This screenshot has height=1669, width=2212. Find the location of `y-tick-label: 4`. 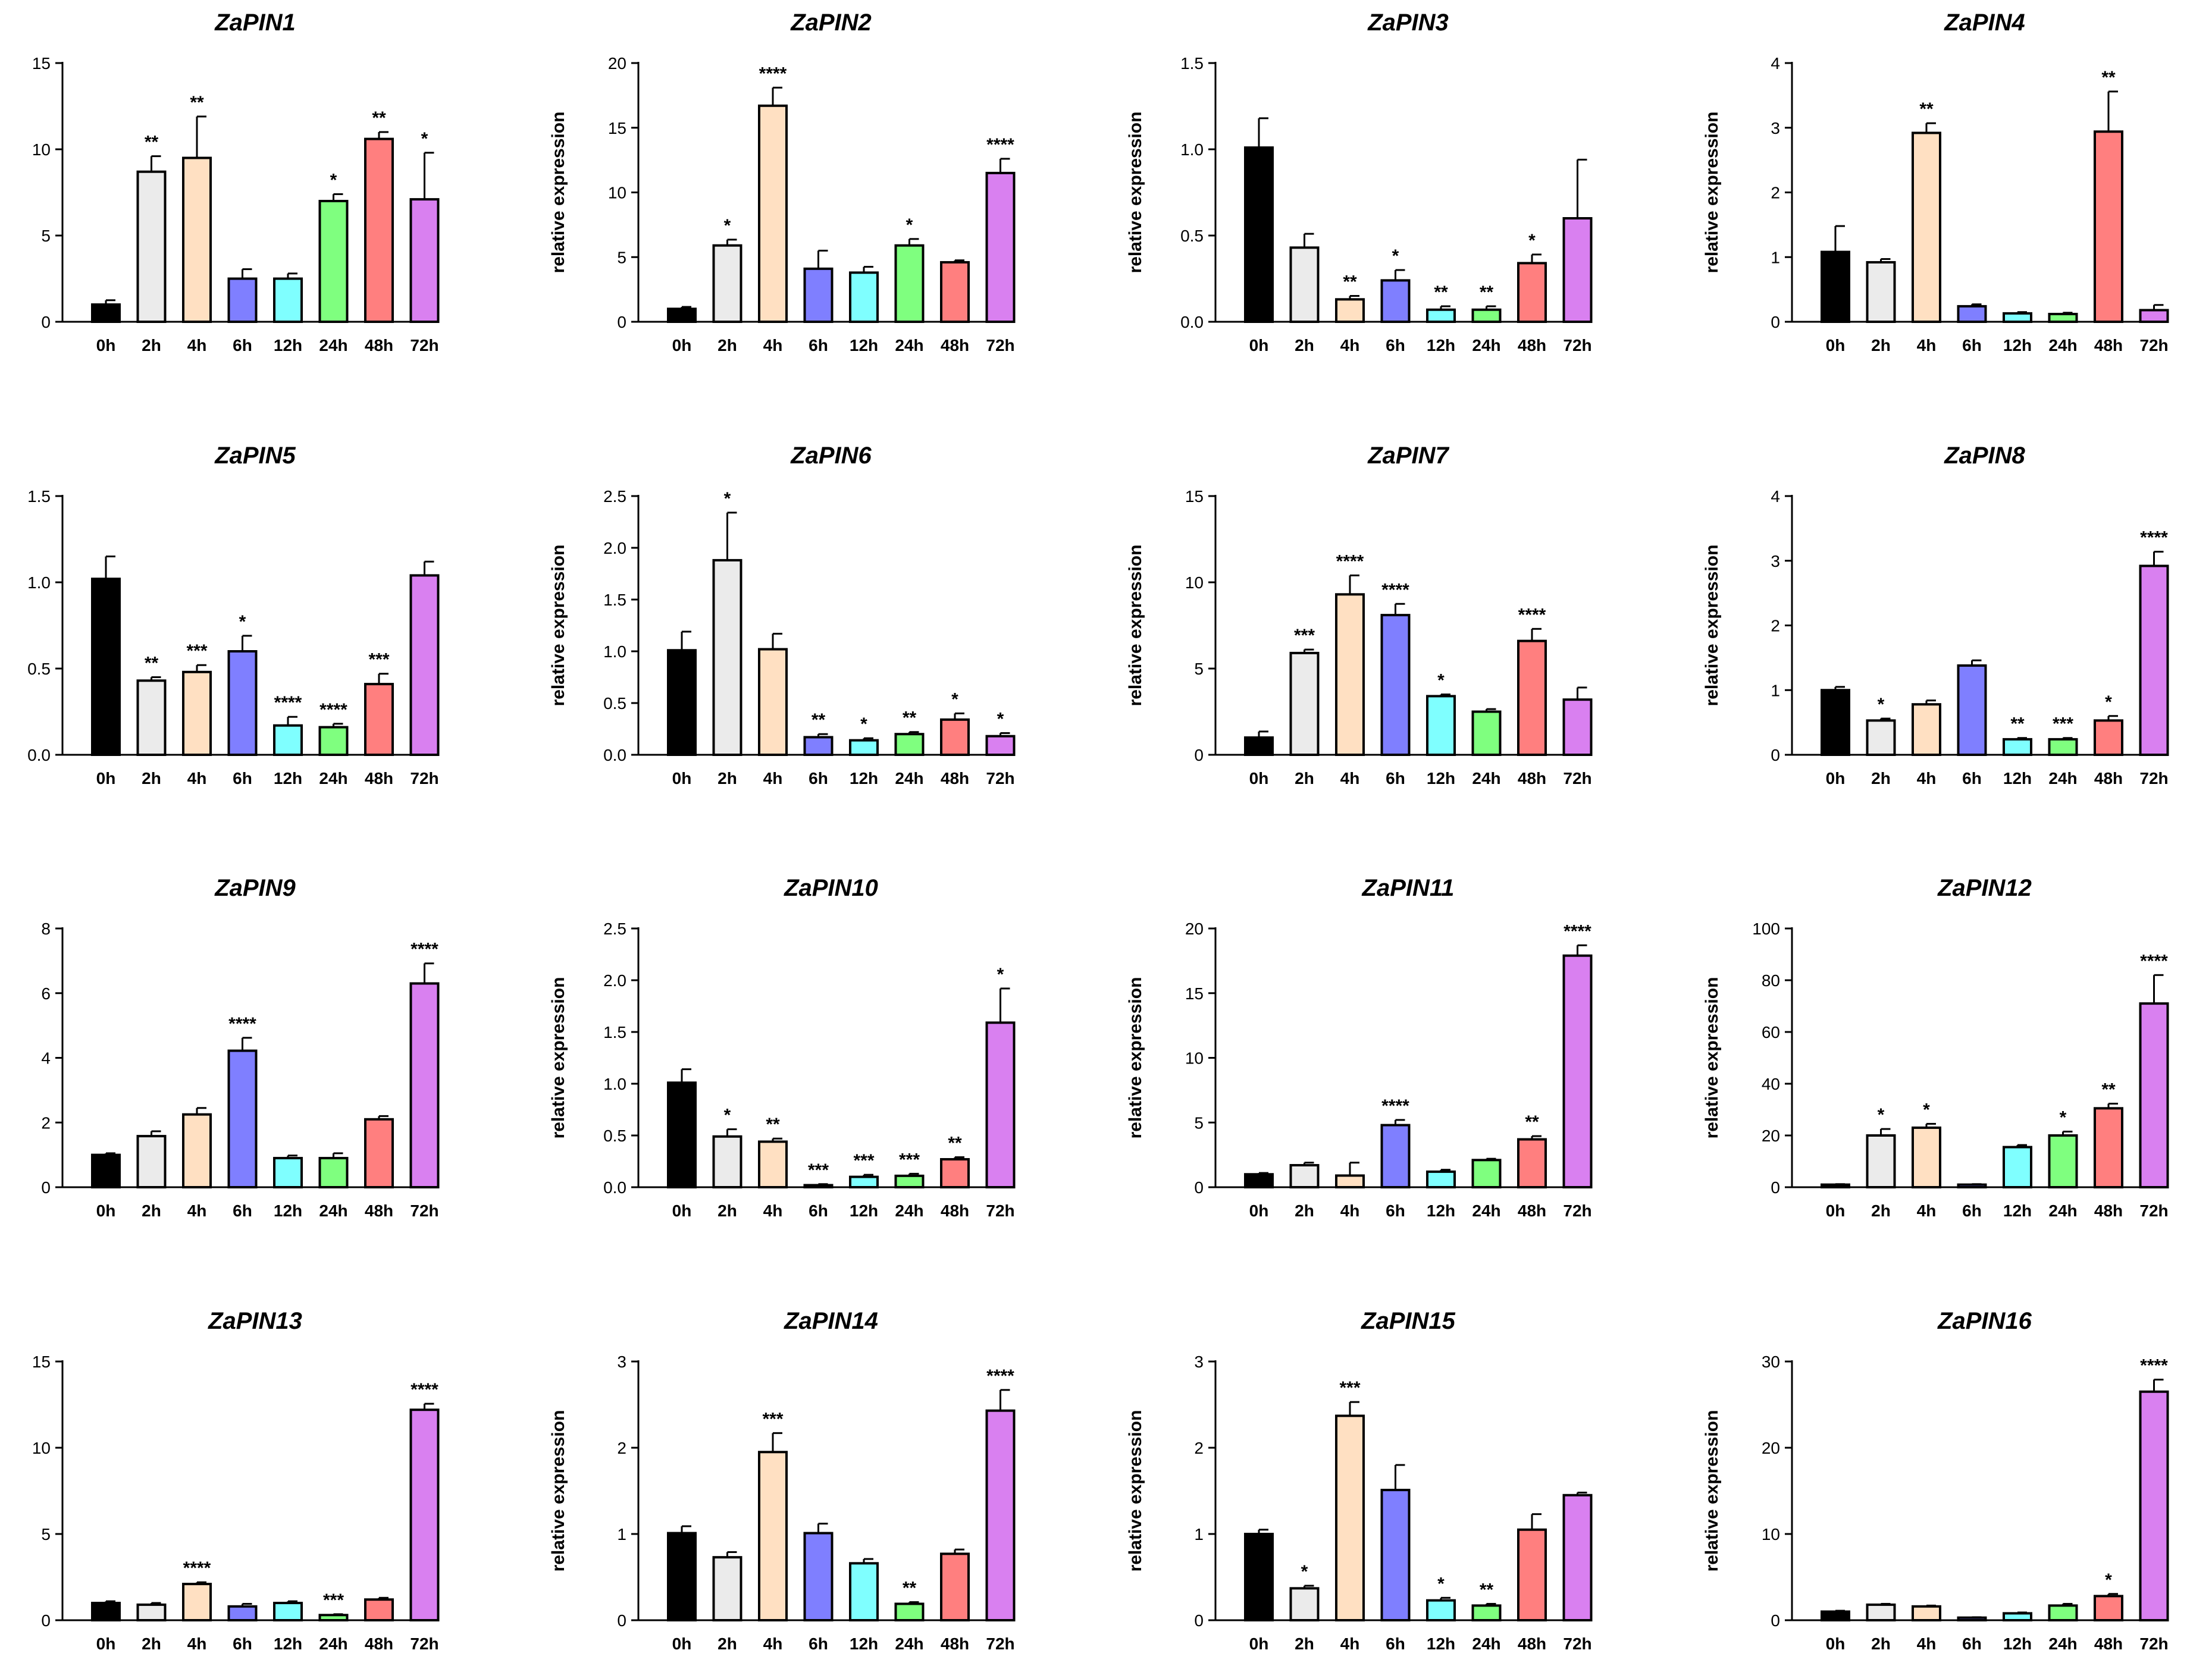

y-tick-label: 4 is located at coordinates (1775, 496).